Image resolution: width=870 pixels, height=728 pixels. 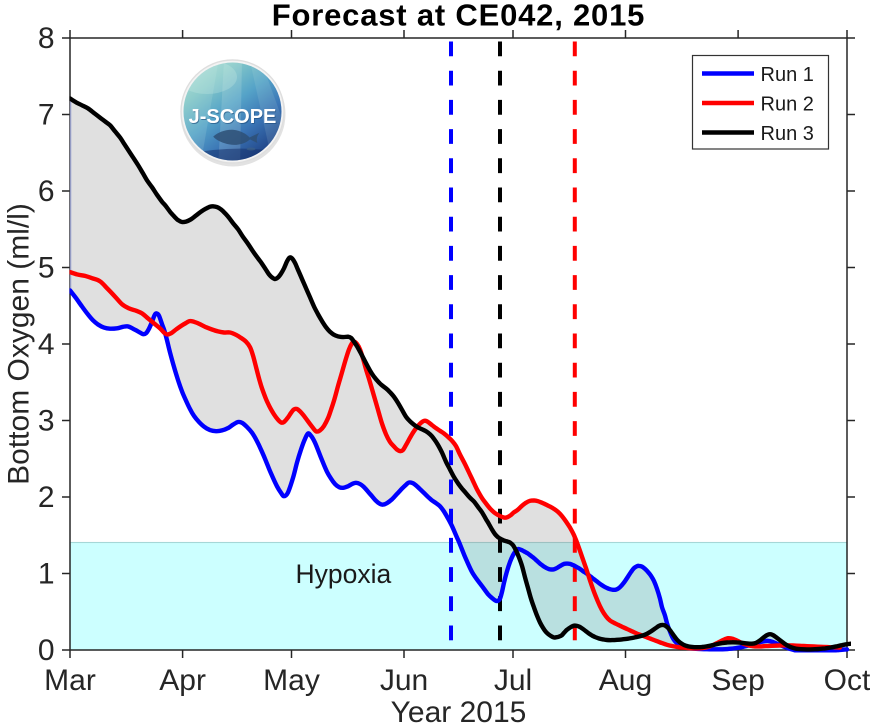 What do you see at coordinates (458, 16) in the screenshot?
I see `svg-text: Forecast at CE042, 2015` at bounding box center [458, 16].